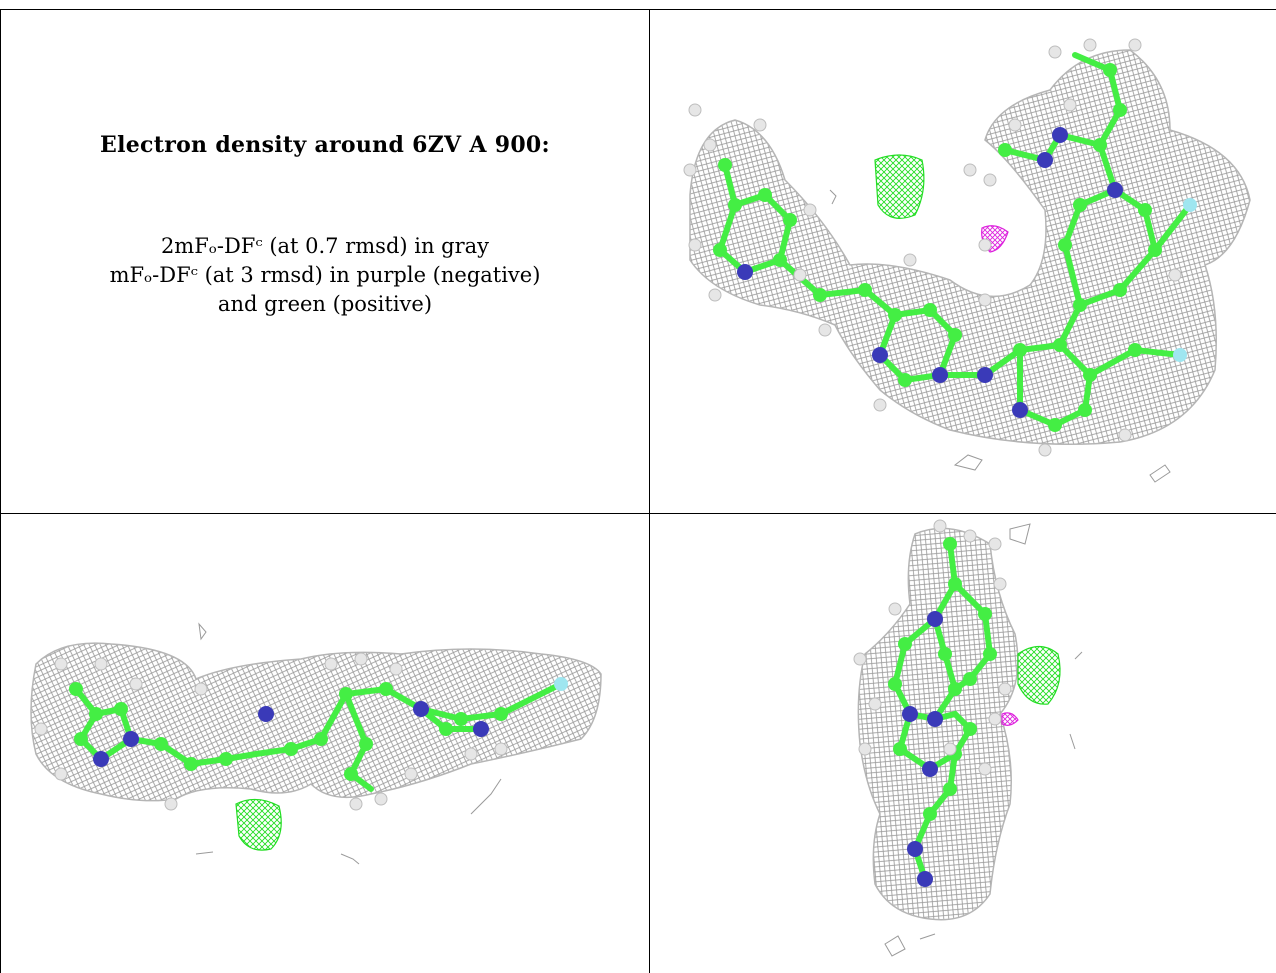 Image resolution: width=1276 pixels, height=973 pixels. Describe the element at coordinates (0, 491) in the screenshot. I see `table-border-left` at that location.